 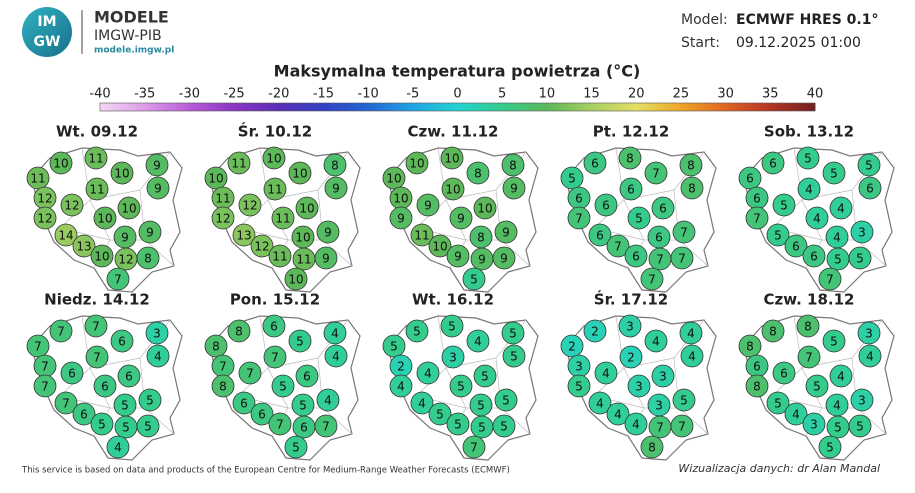 I want to click on logo-text: GW, so click(x=47, y=42).